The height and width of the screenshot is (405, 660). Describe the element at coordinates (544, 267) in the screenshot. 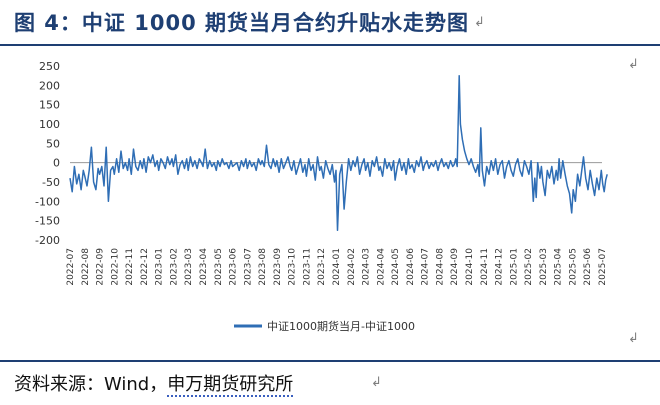

I see `x-tick-label: 2025-03` at that location.